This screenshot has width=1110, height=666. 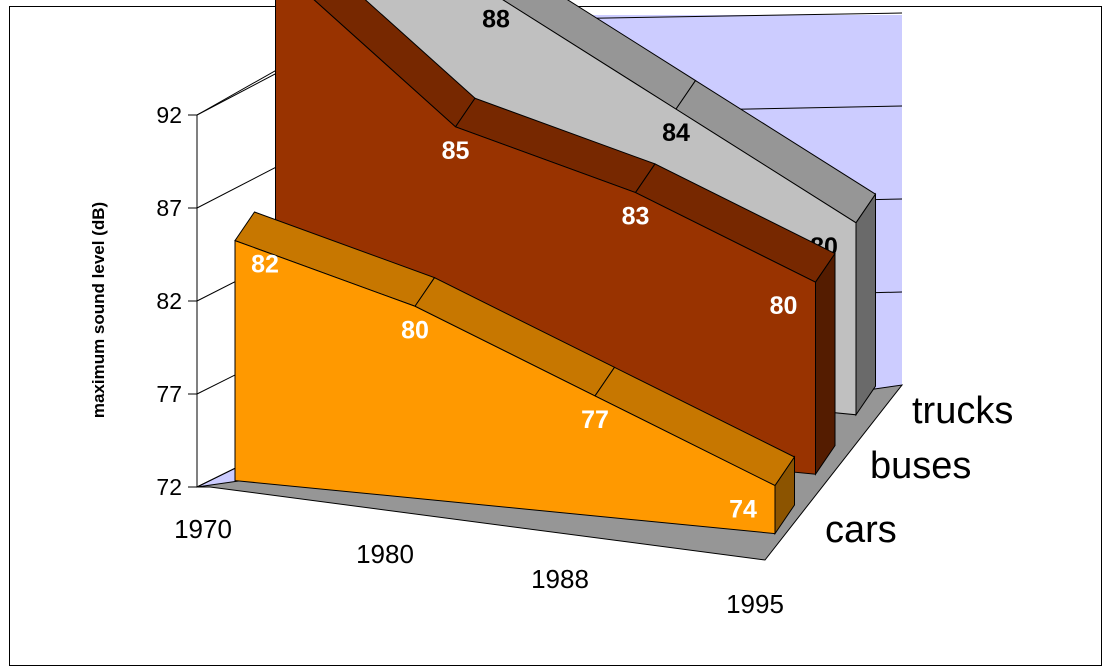 I want to click on series-label-cars: cars, so click(x=861, y=530).